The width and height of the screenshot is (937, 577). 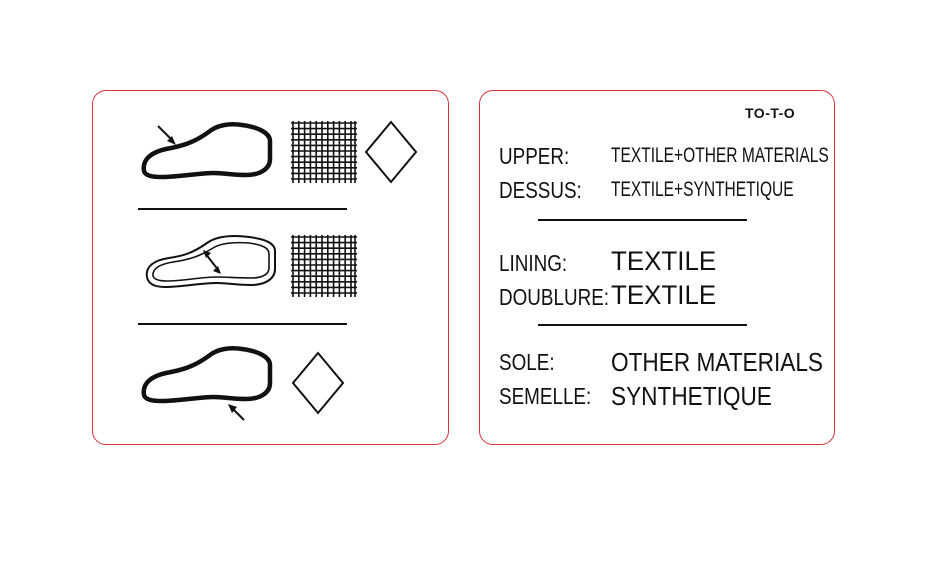 I want to click on lining-label: LINING:, so click(x=533, y=263).